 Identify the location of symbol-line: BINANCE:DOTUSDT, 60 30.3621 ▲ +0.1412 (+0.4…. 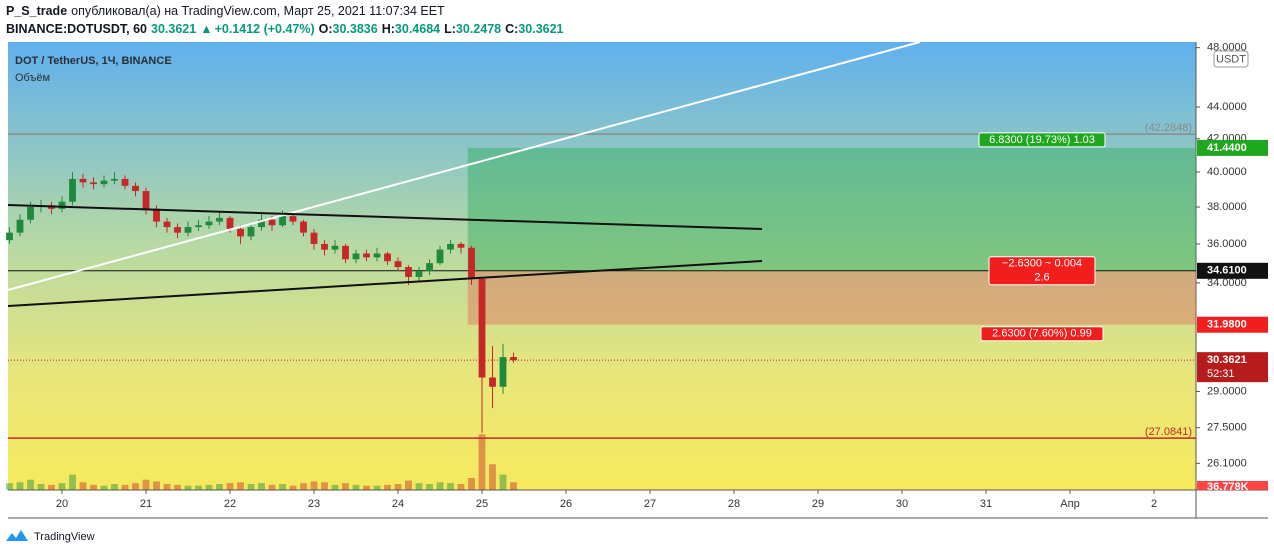
(285, 29).